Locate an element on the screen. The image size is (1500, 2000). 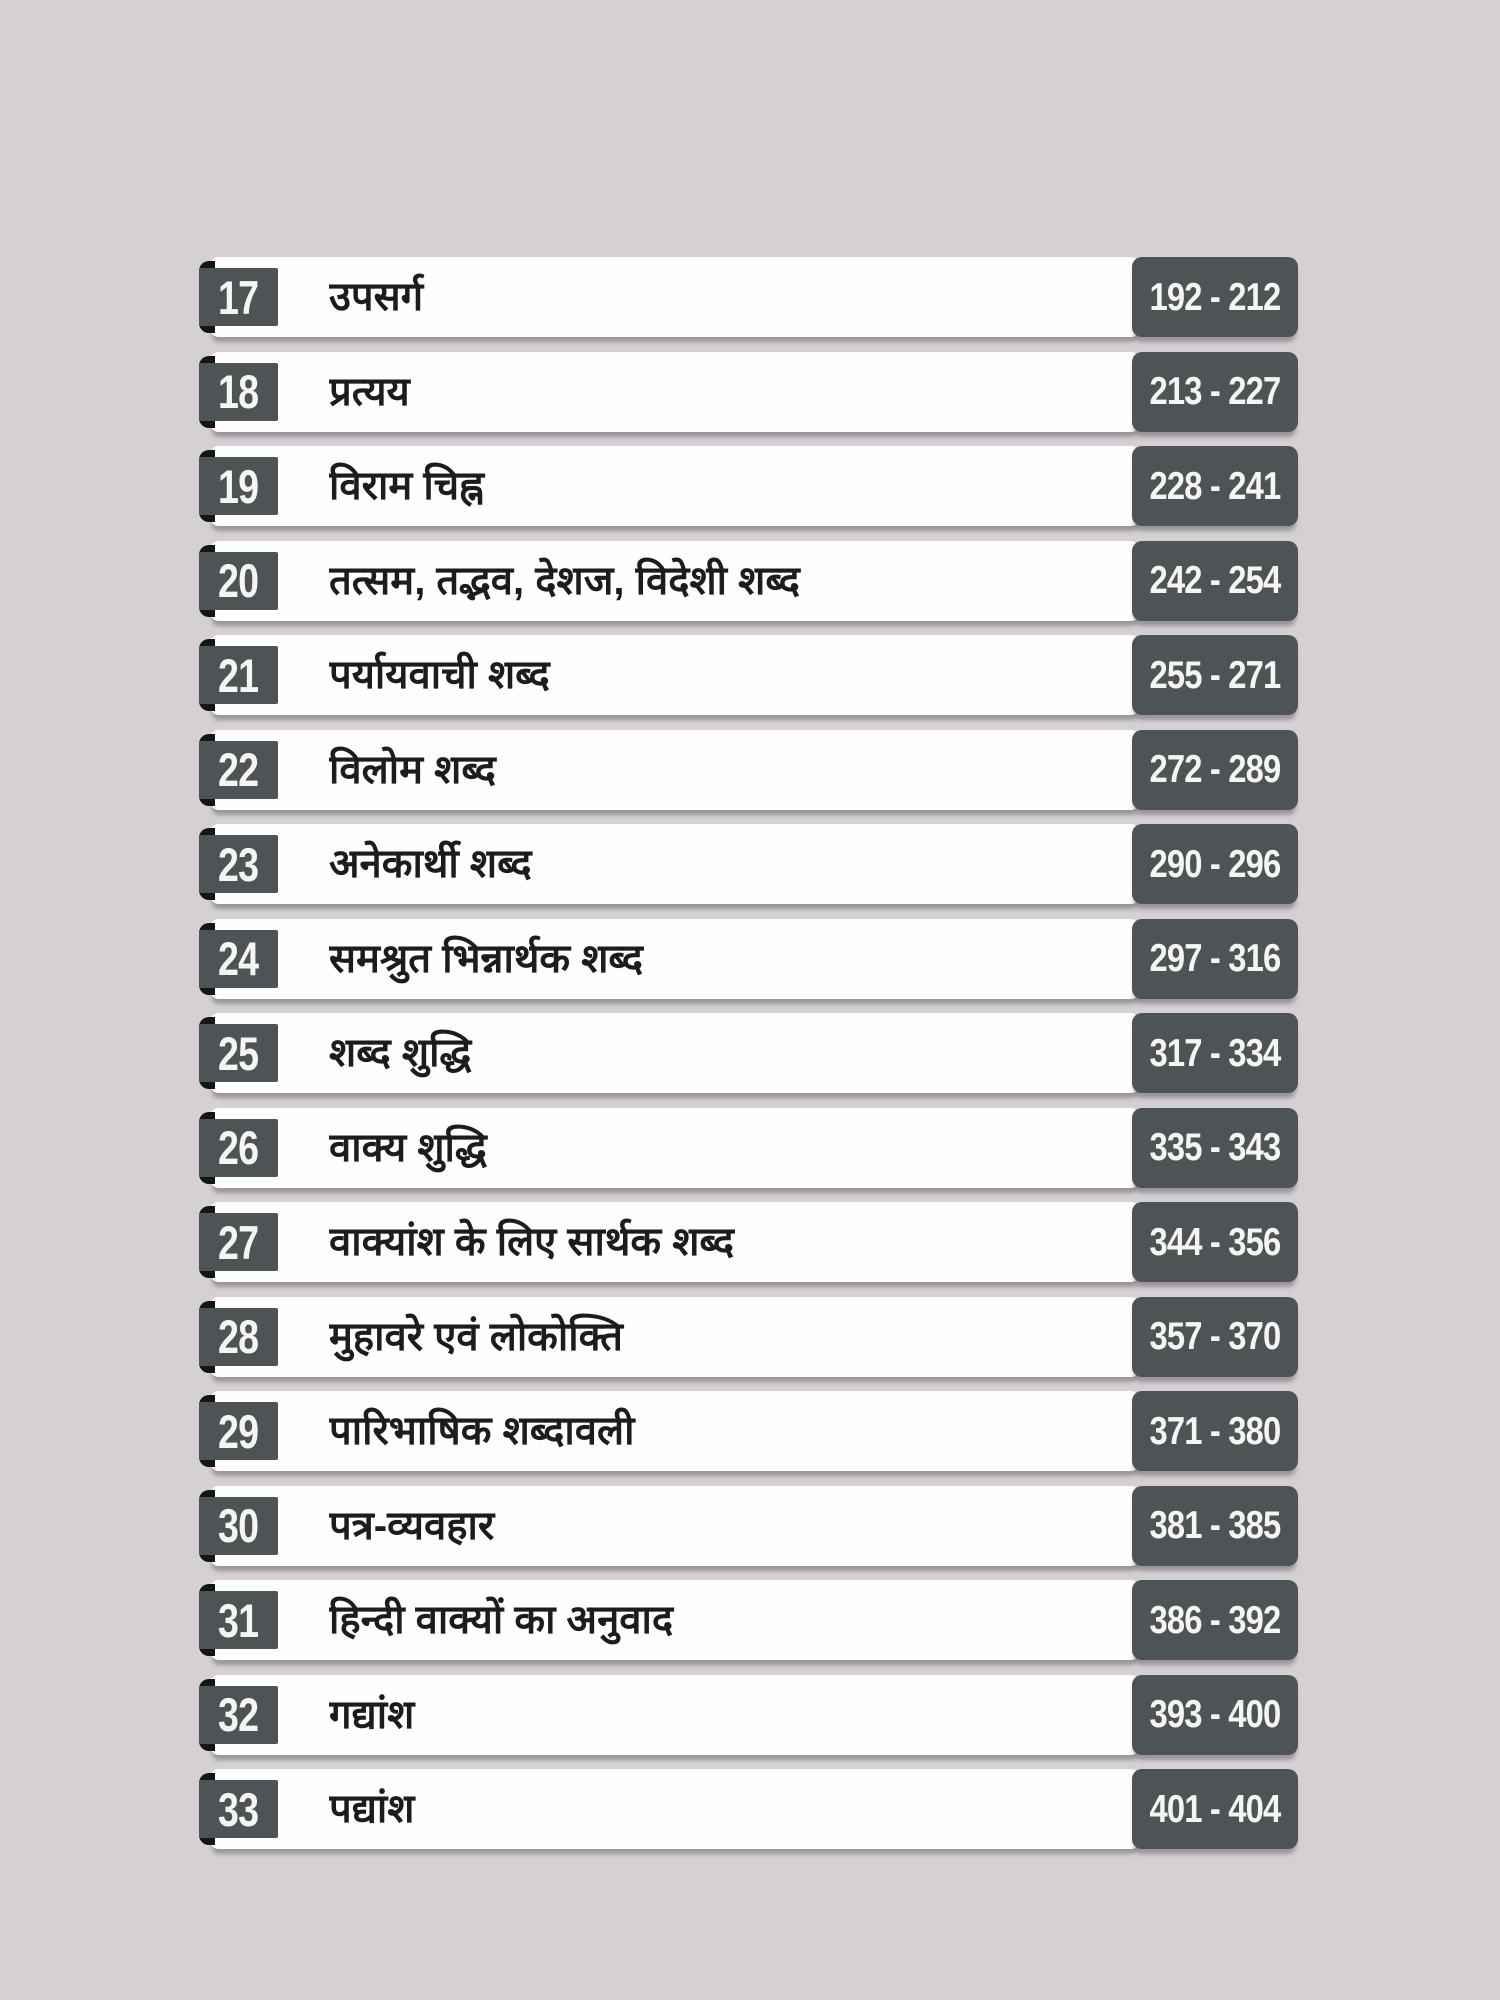
chapter-number: 17 is located at coordinates (238, 297).